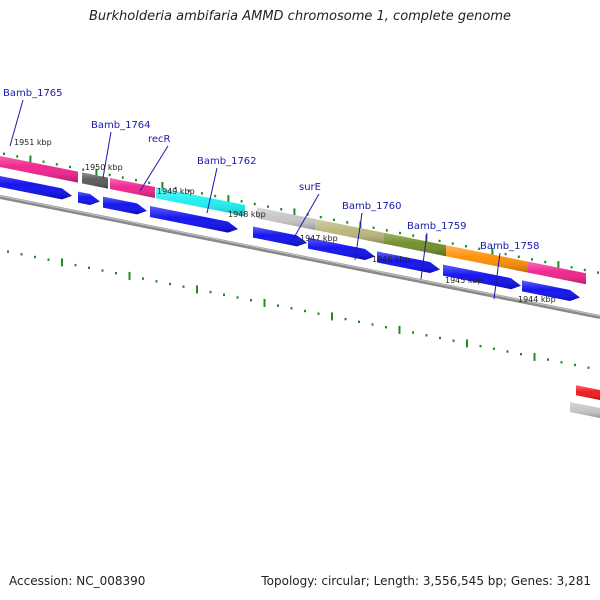 This screenshot has width=600, height=600. What do you see at coordinates (227, 161) in the screenshot?
I see `gene-label: Bamb_1762` at bounding box center [227, 161].